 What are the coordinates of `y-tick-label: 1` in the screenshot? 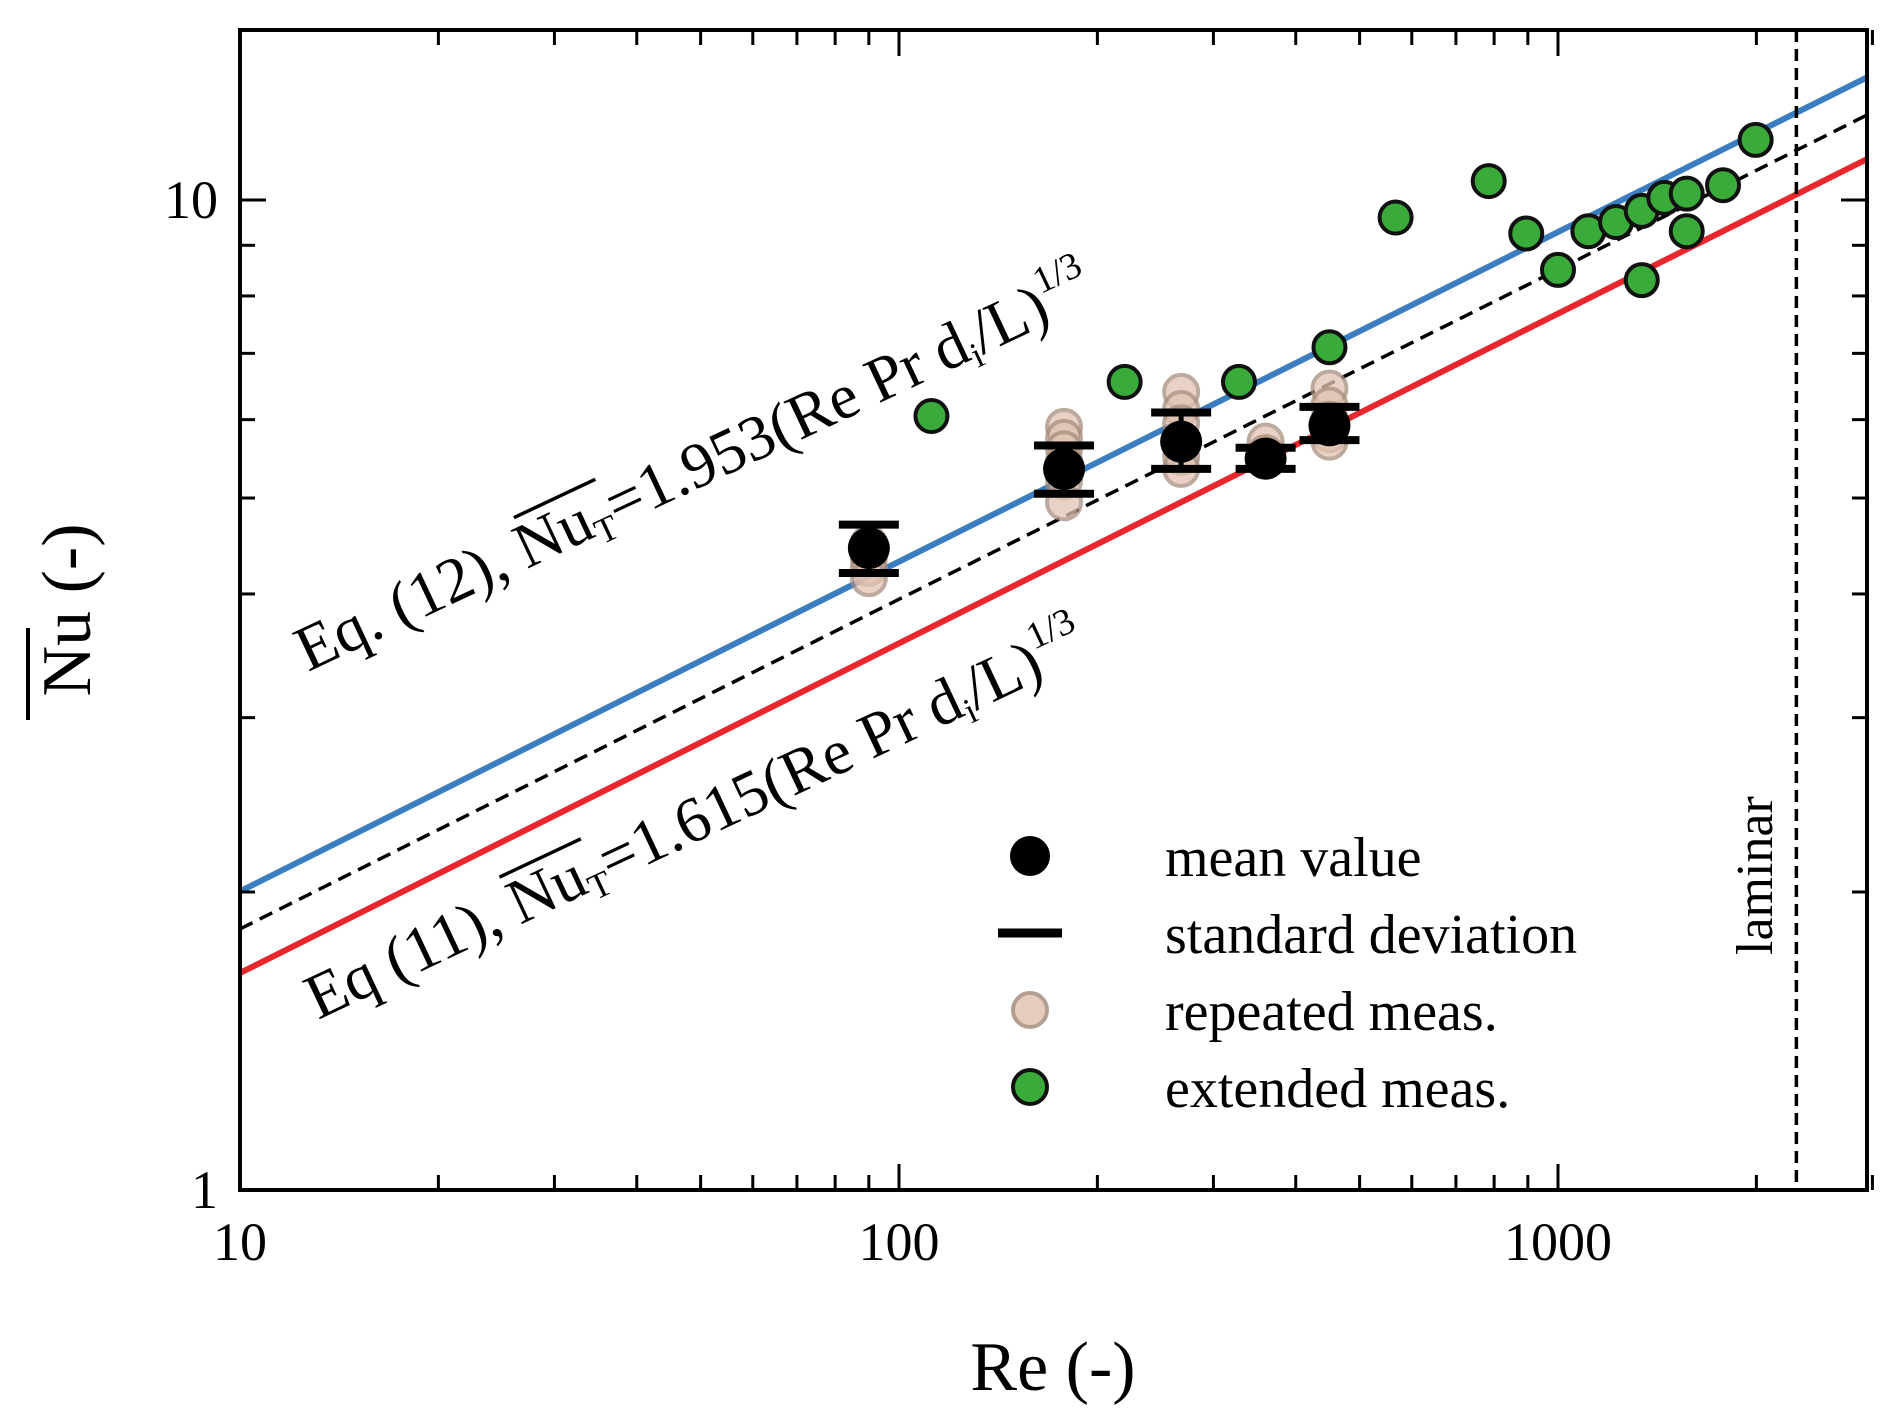 It's located at (204, 1190).